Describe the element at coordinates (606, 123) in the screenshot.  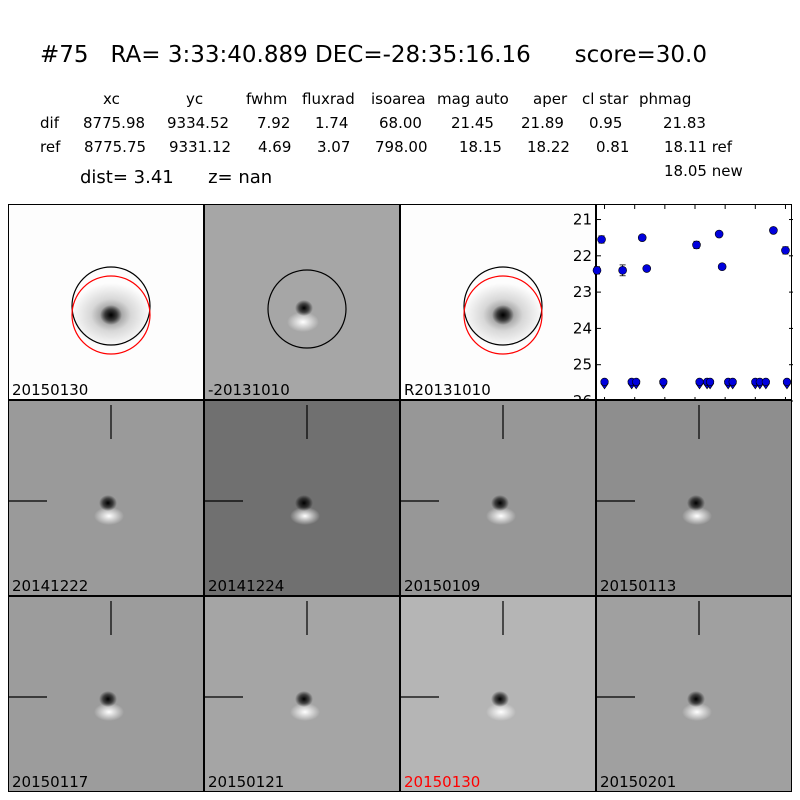
I see `table-cell: 0.95` at that location.